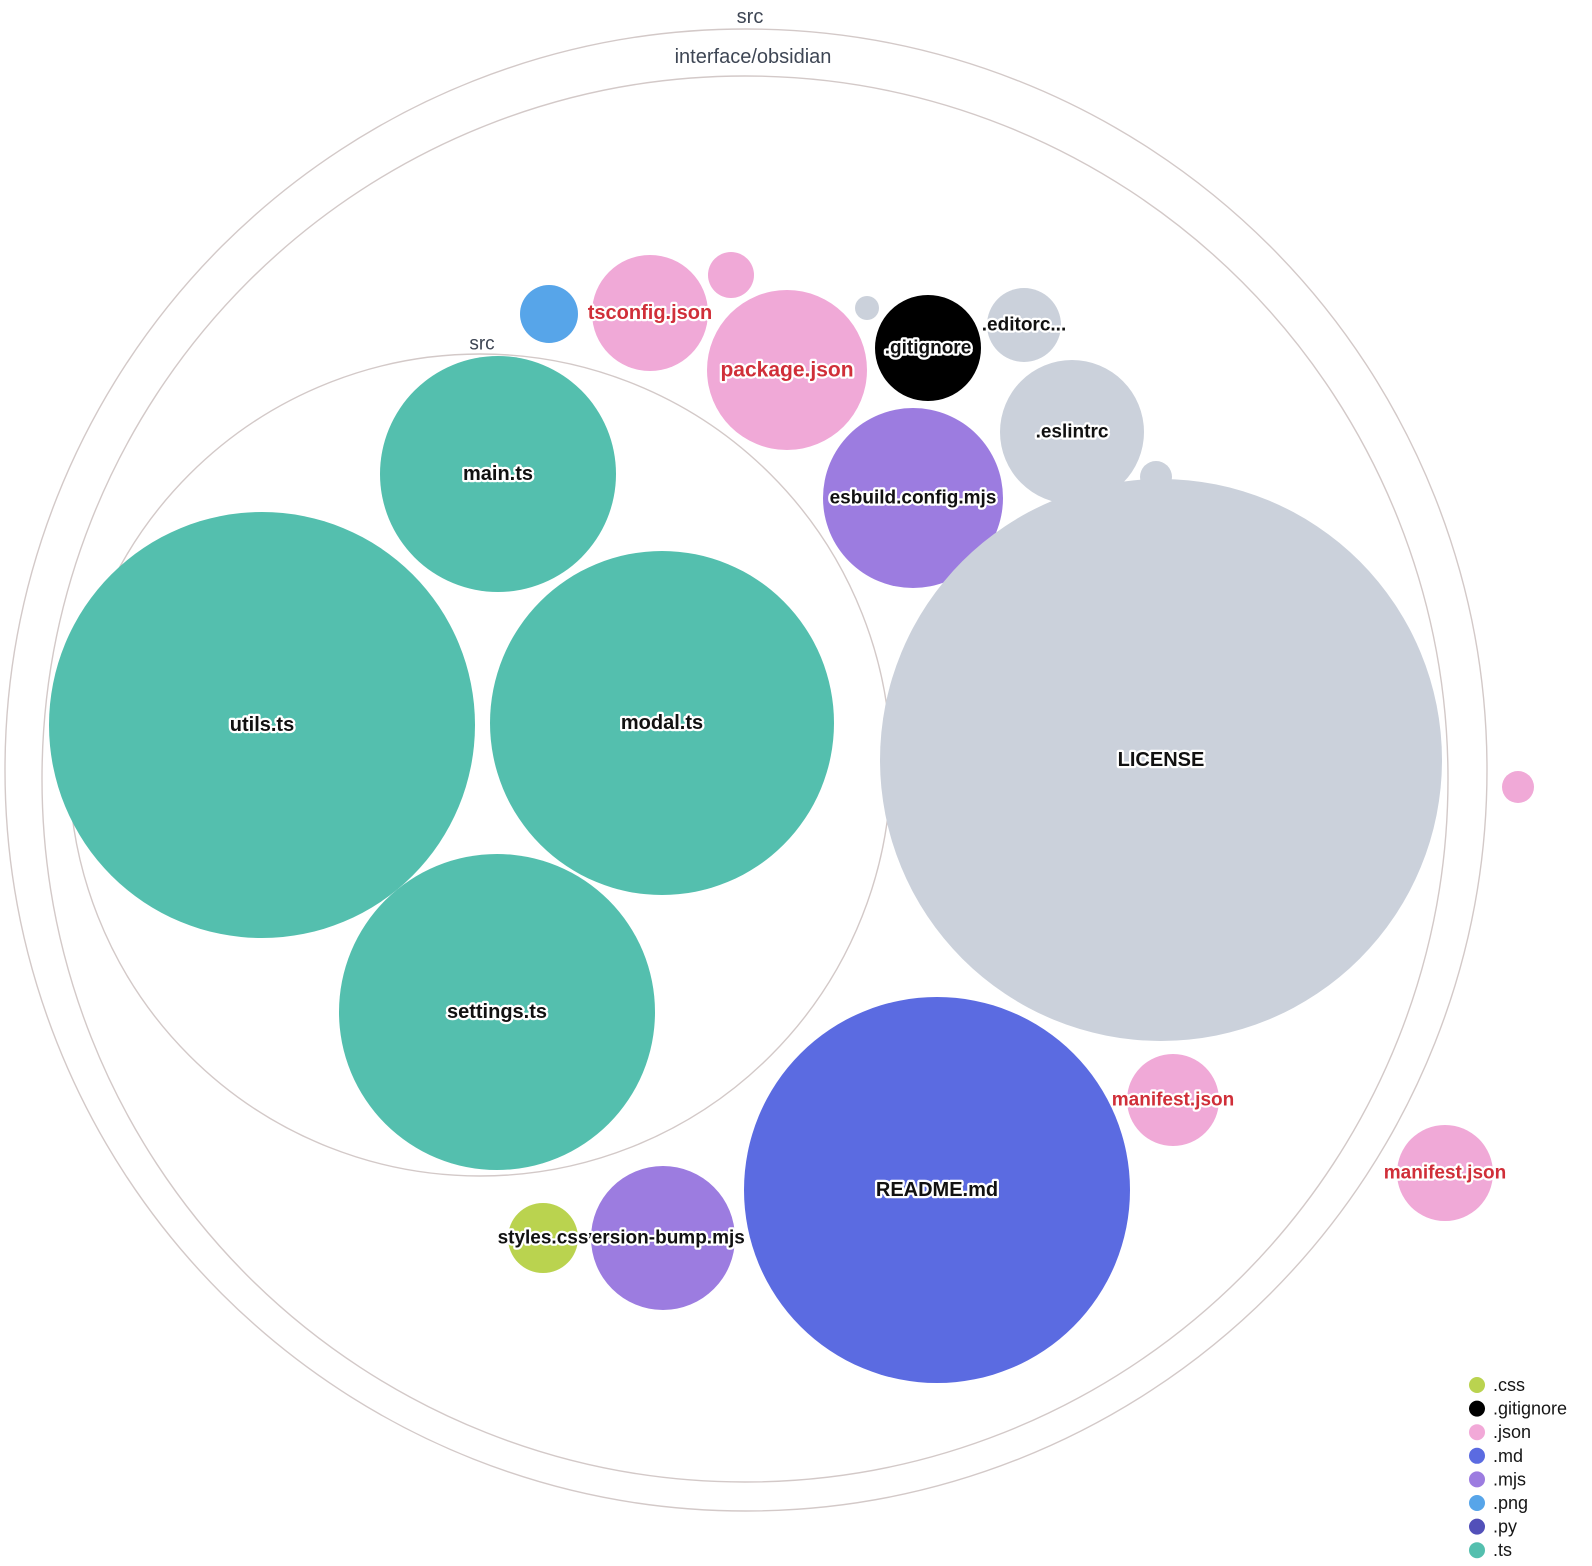  Describe the element at coordinates (1477, 1479) in the screenshot. I see `legend-dot-mjs` at that location.